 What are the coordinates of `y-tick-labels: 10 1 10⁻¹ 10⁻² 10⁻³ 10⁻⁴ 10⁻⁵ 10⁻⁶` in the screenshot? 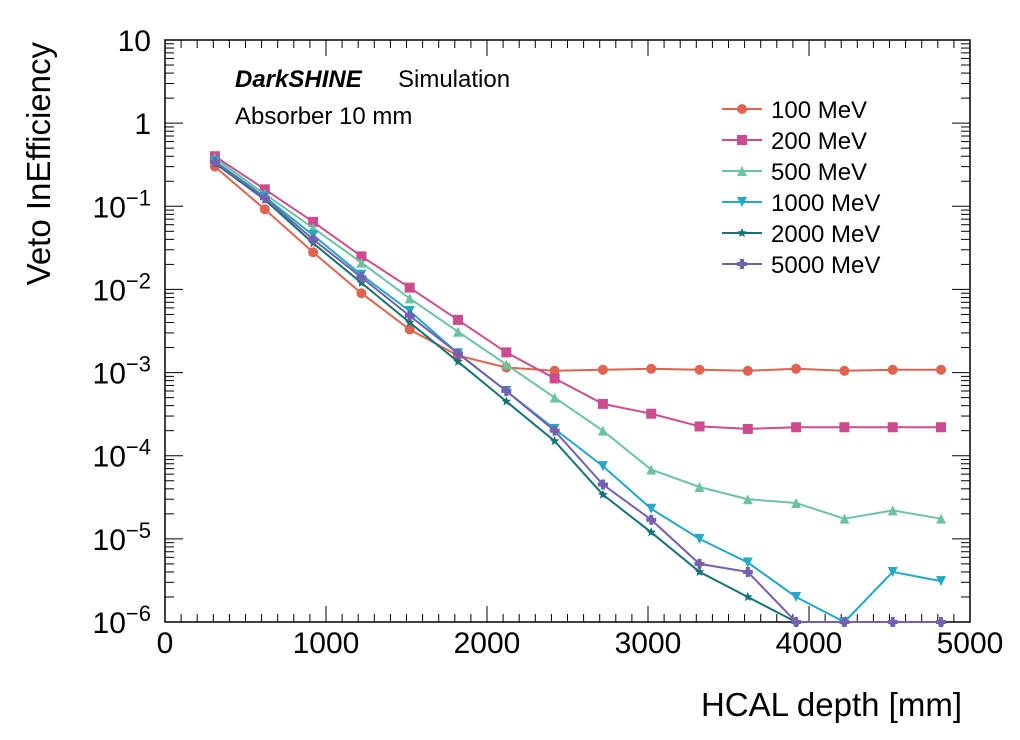 It's located at (122, 332).